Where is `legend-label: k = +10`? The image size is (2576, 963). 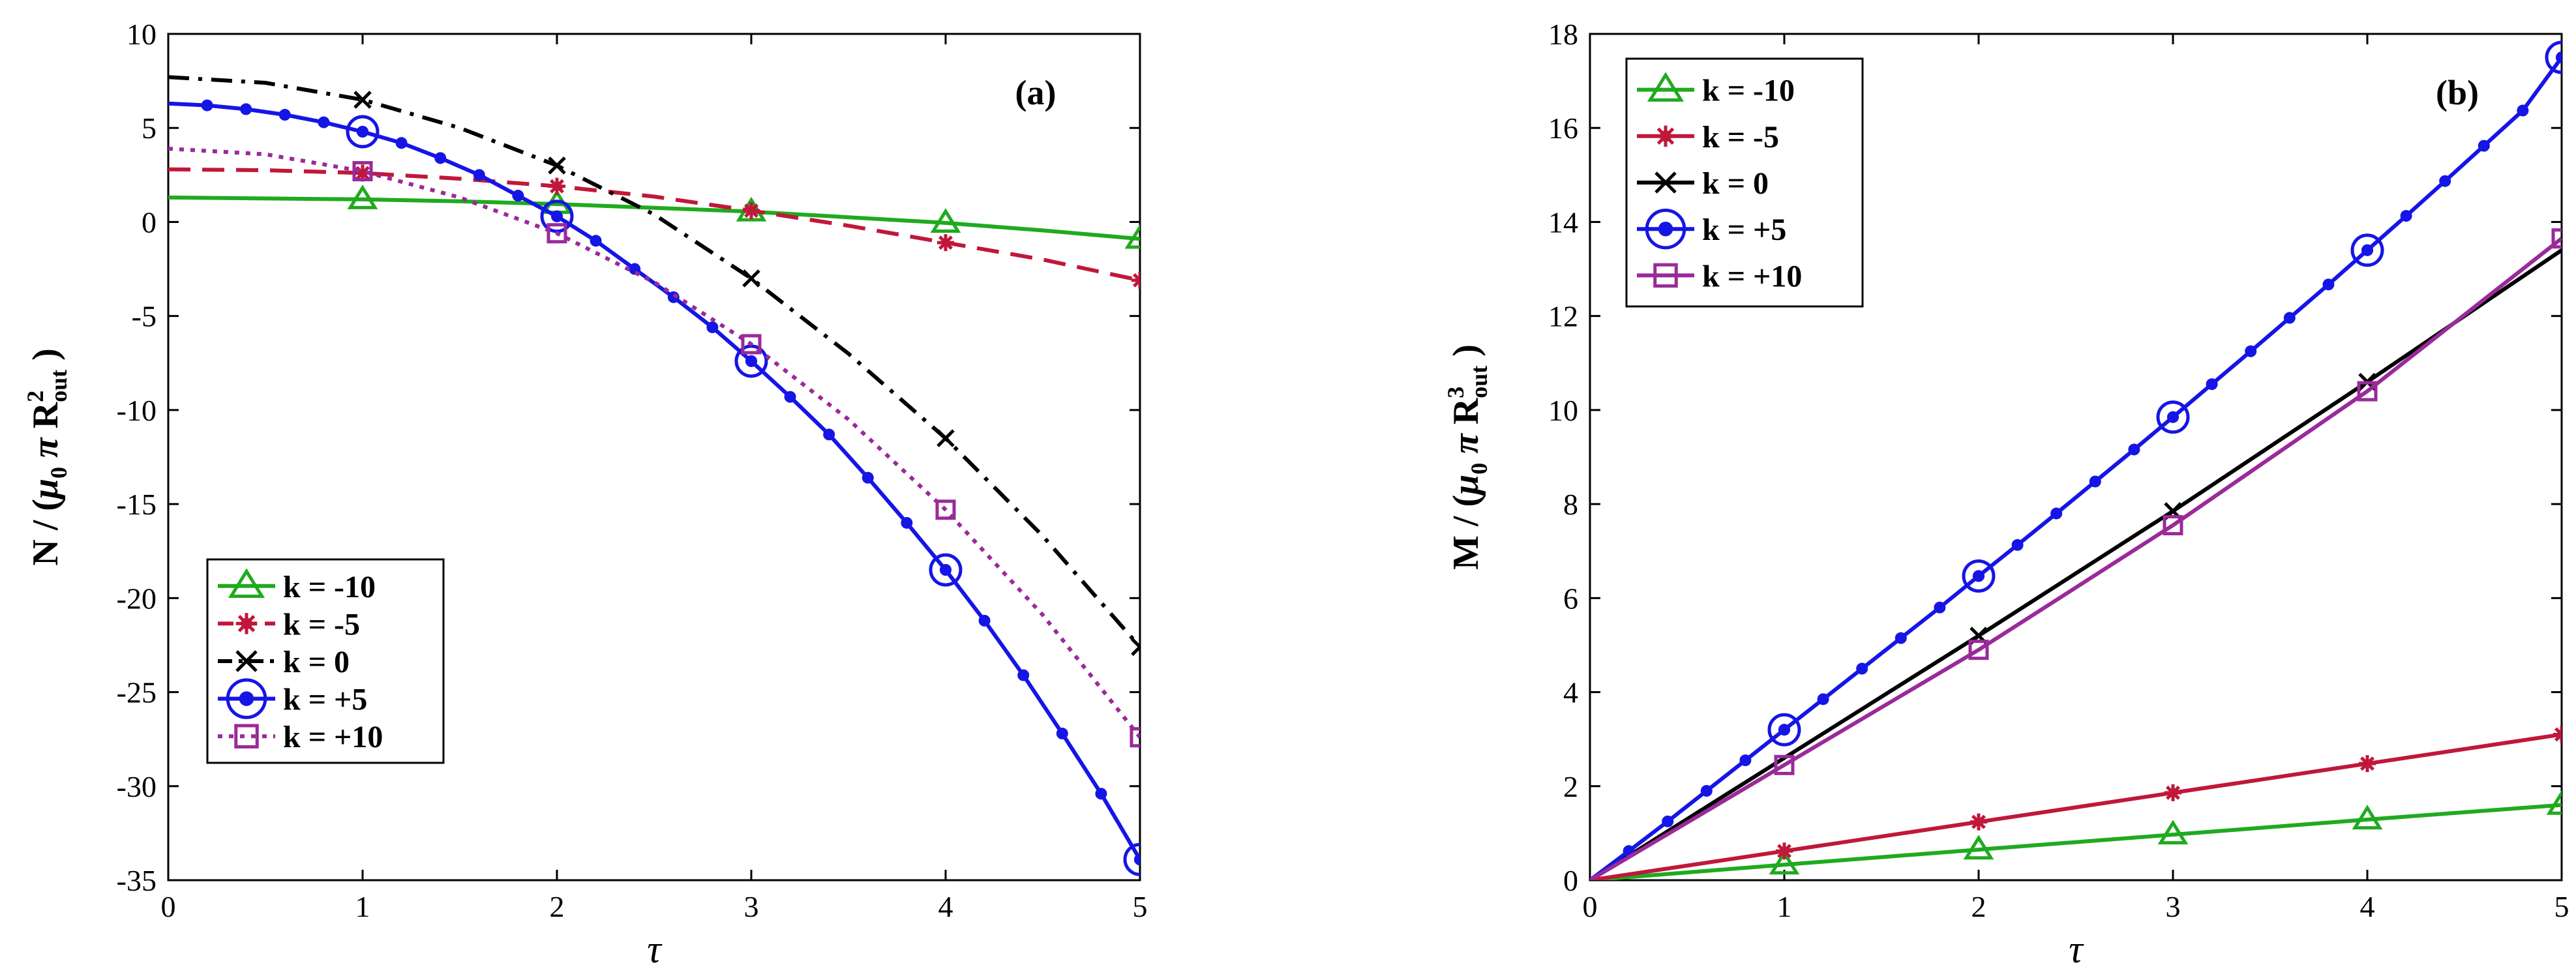 legend-label: k = +10 is located at coordinates (333, 737).